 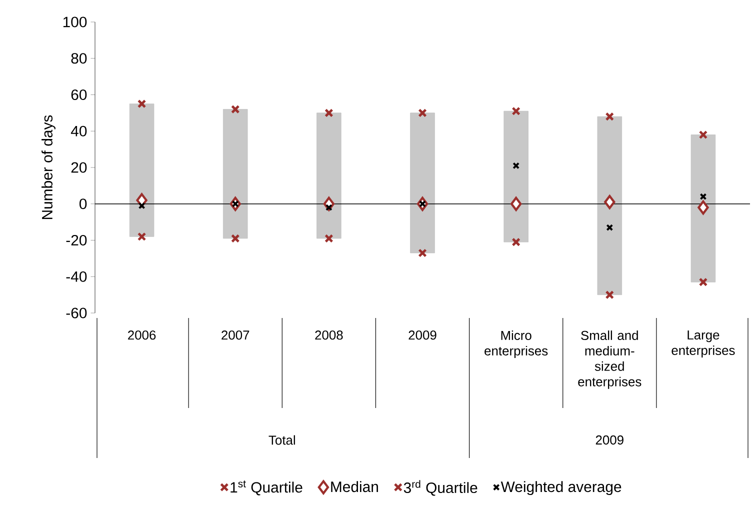 What do you see at coordinates (561, 488) in the screenshot?
I see `legend-label: Weighted average` at bounding box center [561, 488].